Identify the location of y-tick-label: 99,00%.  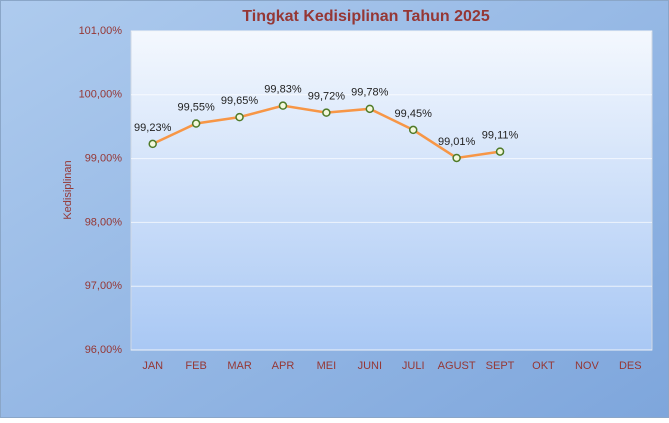
(104, 159).